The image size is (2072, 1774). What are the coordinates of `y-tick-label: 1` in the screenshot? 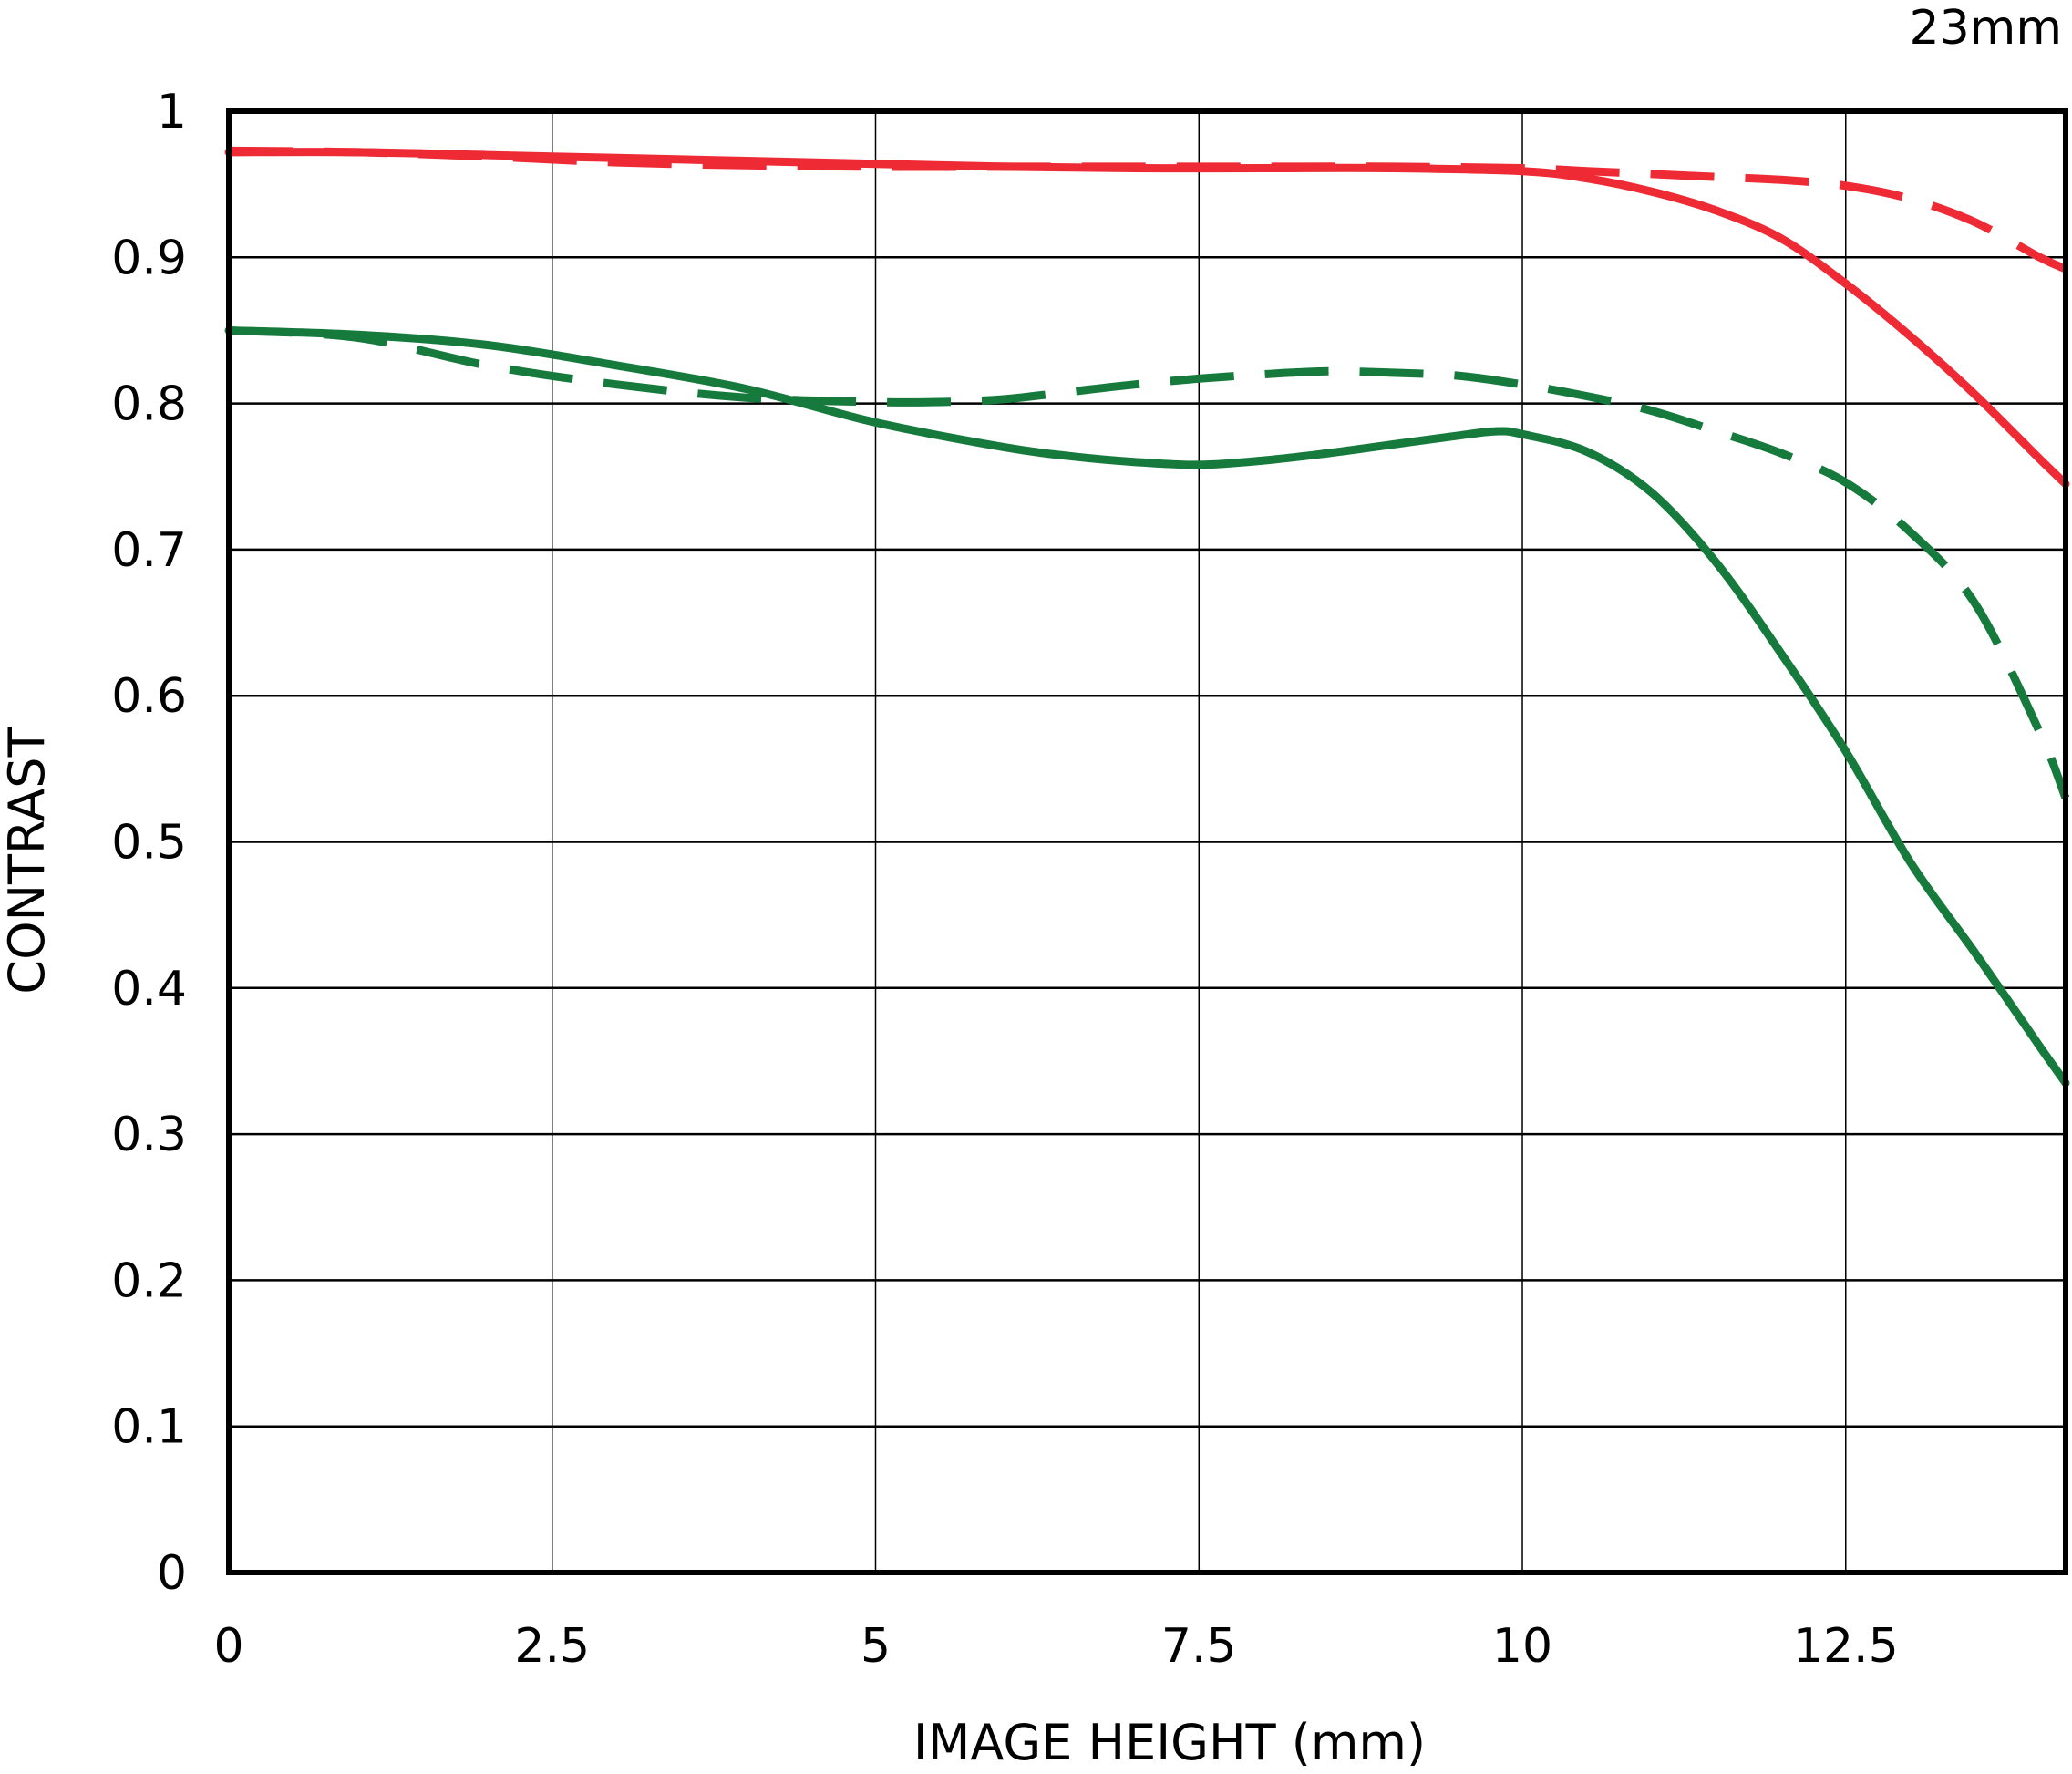 It's located at (172, 112).